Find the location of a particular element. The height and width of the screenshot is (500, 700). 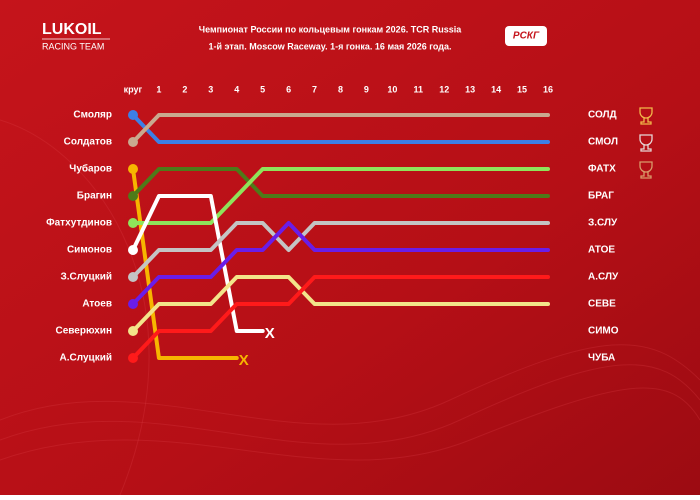

x-tick-label: 3 is located at coordinates (210, 89).